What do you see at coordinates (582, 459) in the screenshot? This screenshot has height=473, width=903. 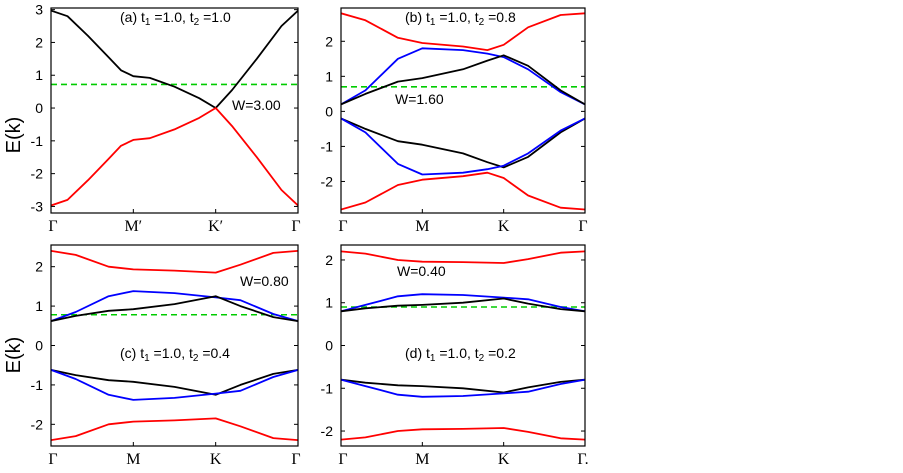 I see `x-tick-label: Γ.` at bounding box center [582, 459].